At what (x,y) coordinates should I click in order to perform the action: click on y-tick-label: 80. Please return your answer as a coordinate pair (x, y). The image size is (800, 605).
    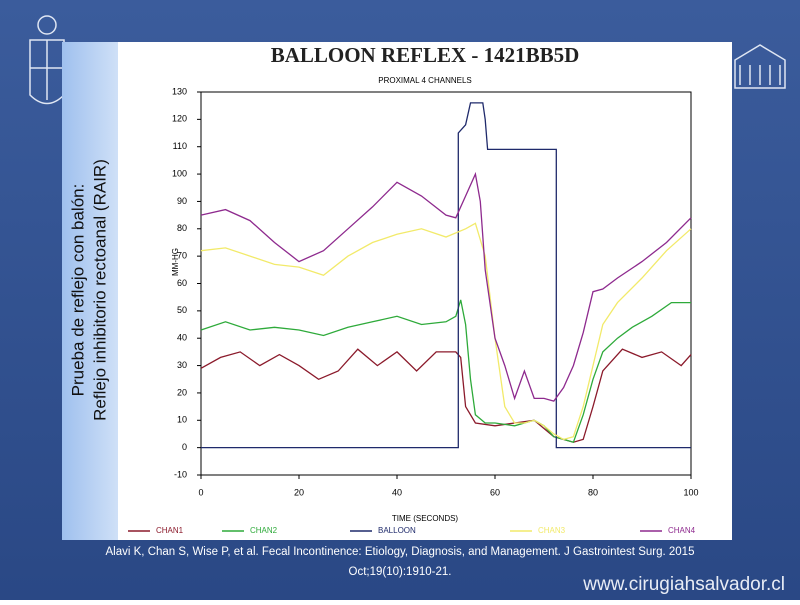
    Looking at the image, I should click on (182, 228).